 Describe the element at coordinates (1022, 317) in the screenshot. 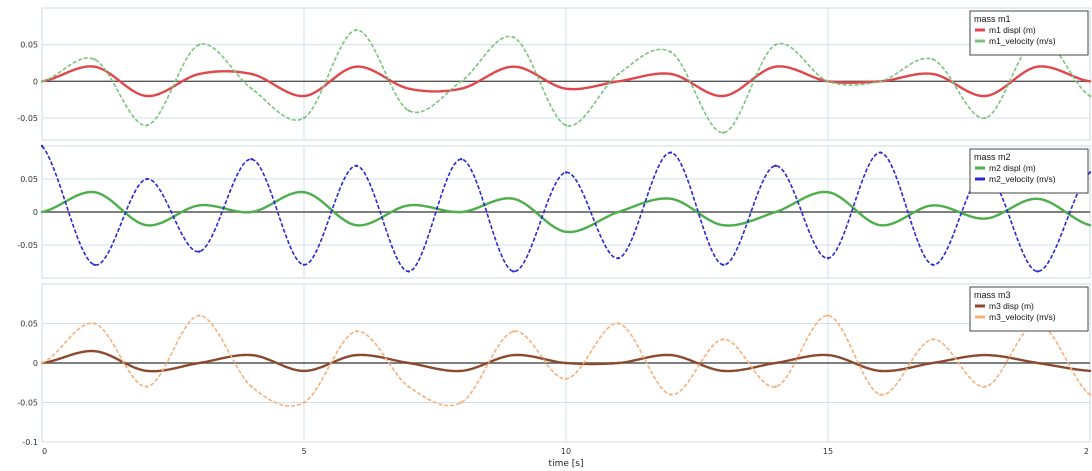

I see `legend-entry: m3_velocity (m/s)` at that location.